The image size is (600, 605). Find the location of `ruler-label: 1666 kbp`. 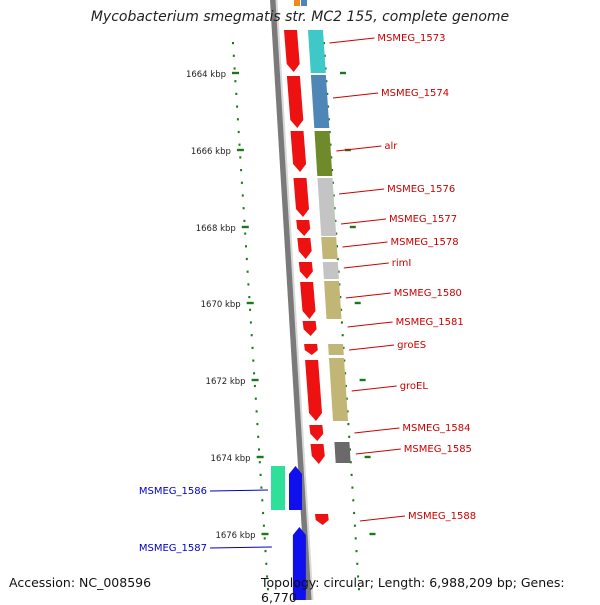

ruler-label: 1666 kbp is located at coordinates (211, 152).